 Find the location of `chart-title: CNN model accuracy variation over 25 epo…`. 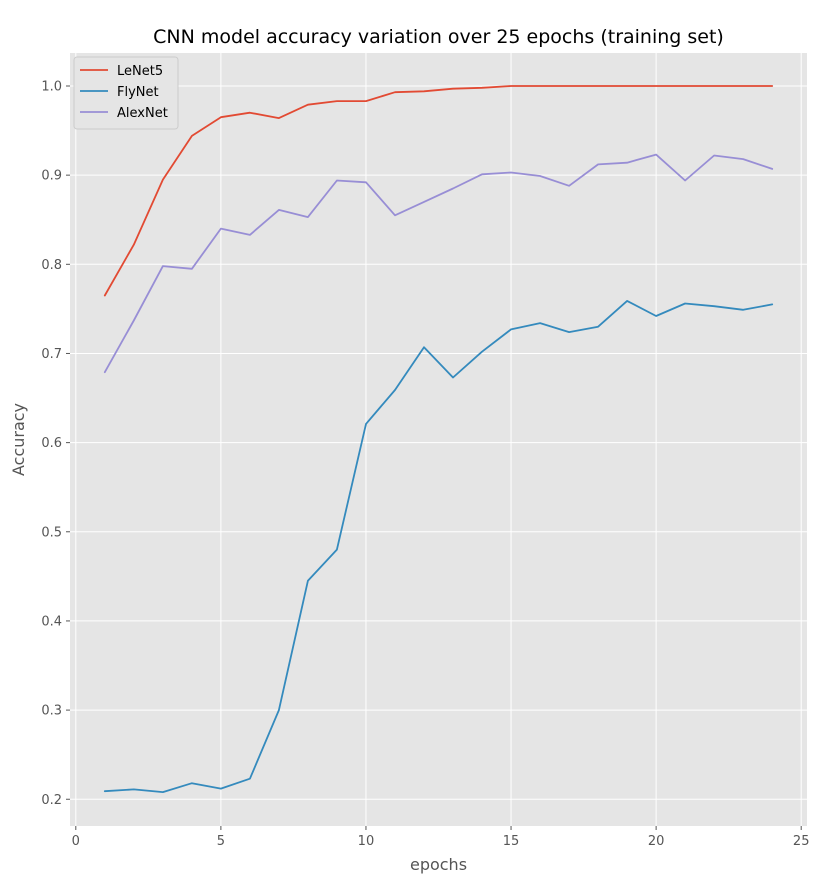

chart-title: CNN model accuracy variation over 25 epo… is located at coordinates (438, 37).